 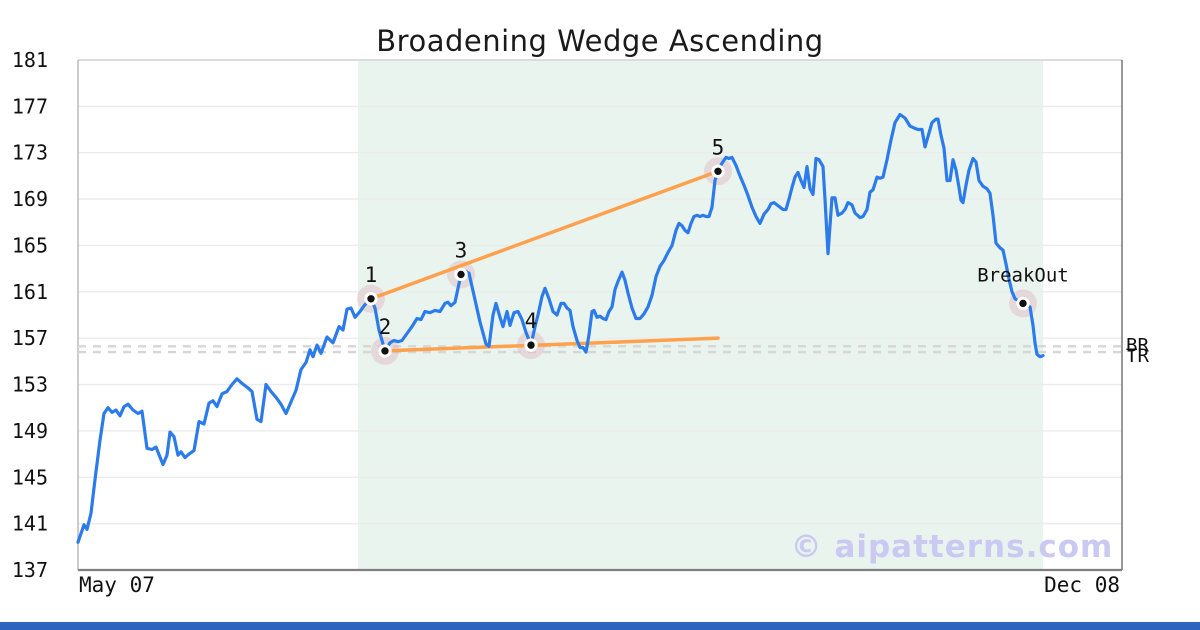 What do you see at coordinates (30, 385) in the screenshot?
I see `y-tick-label: 153` at bounding box center [30, 385].